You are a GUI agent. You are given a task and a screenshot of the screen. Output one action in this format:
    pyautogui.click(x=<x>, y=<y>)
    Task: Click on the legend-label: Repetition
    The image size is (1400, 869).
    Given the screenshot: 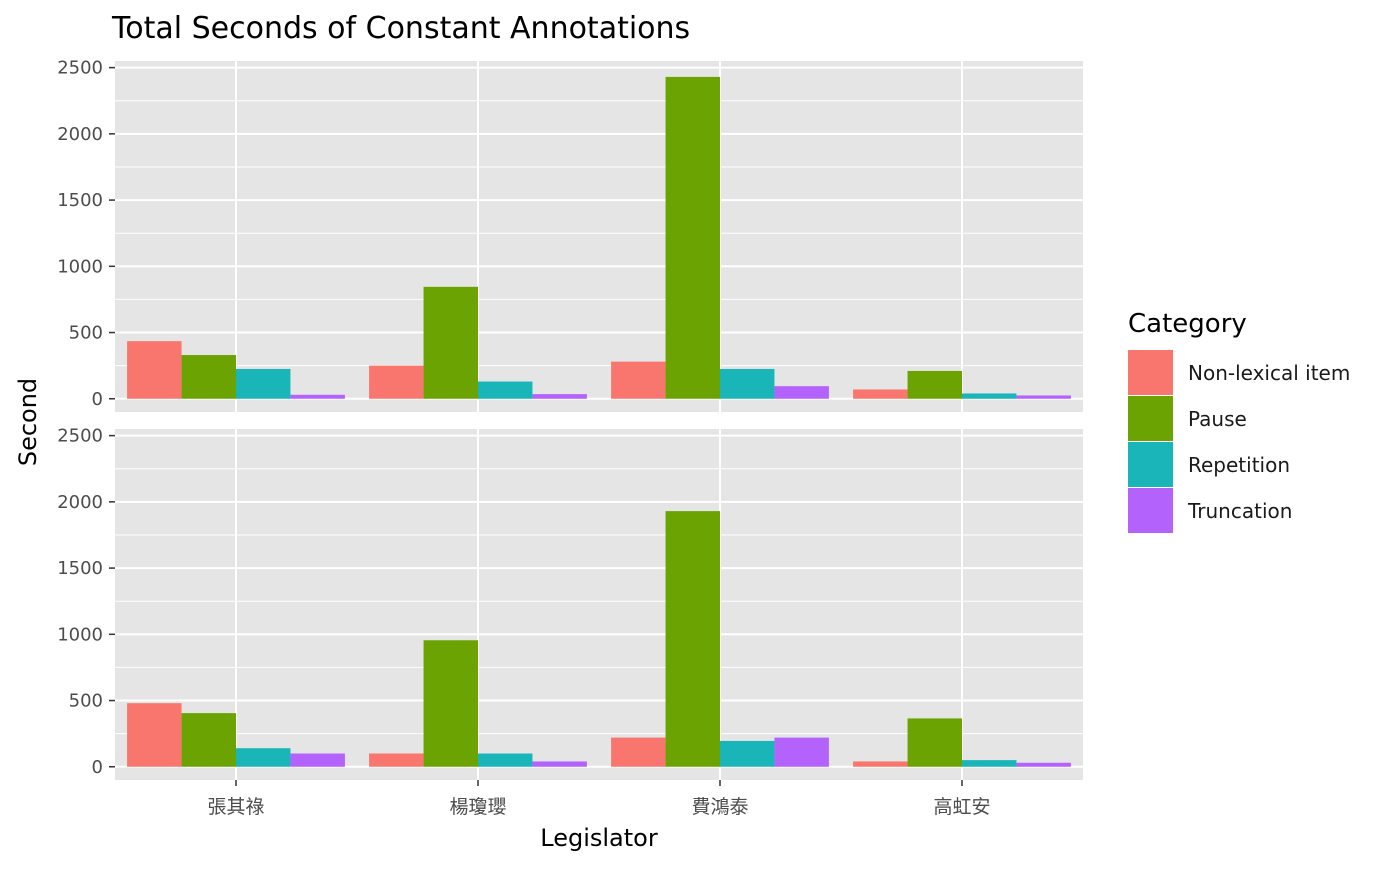 What is the action you would take?
    pyautogui.click(x=1239, y=465)
    